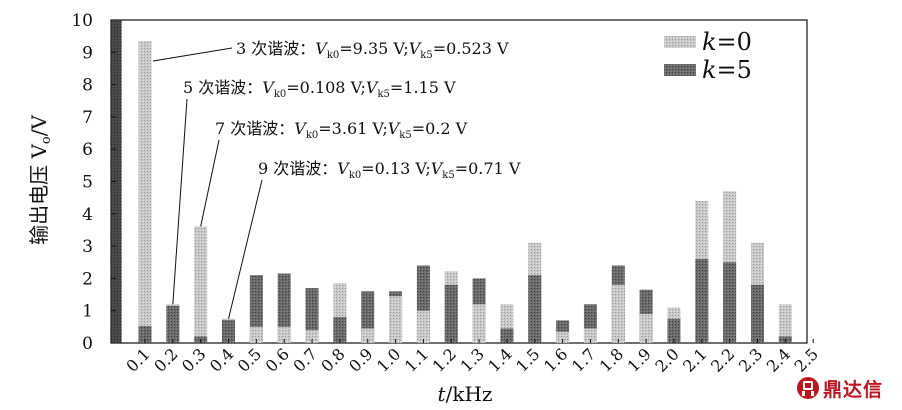  What do you see at coordinates (249, 359) in the screenshot?
I see `x-tick-label: 0.5` at bounding box center [249, 359].